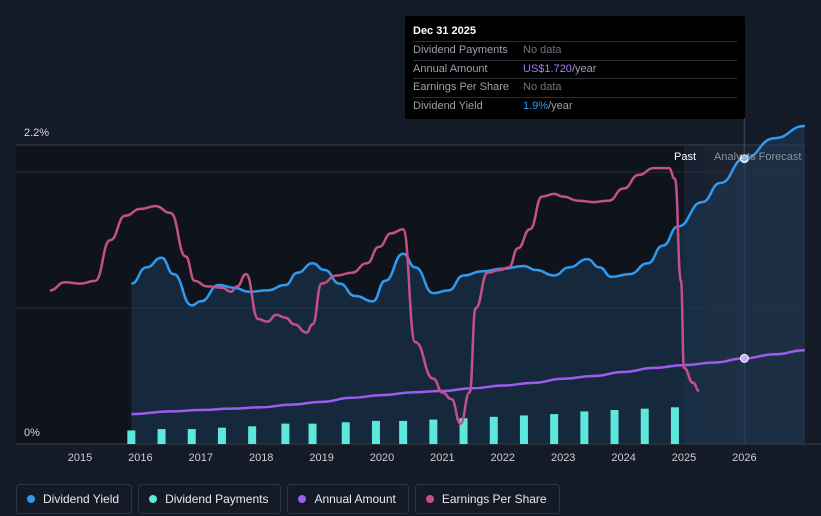 This screenshot has width=821, height=516. I want to click on x-tick-label: 2026, so click(744, 458).